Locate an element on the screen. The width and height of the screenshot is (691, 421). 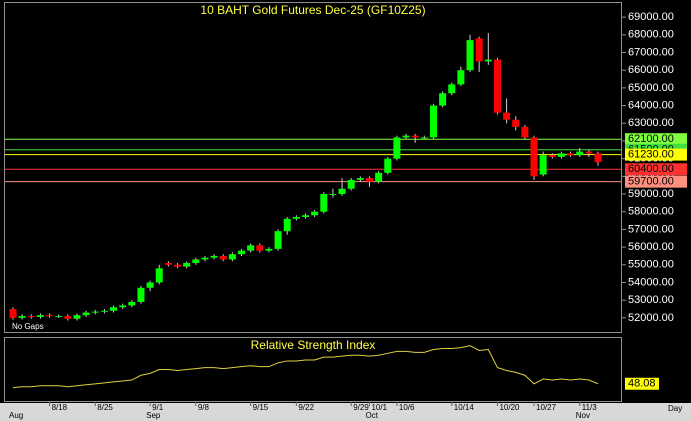
x-tick-label: 9/1 is located at coordinates (158, 407).